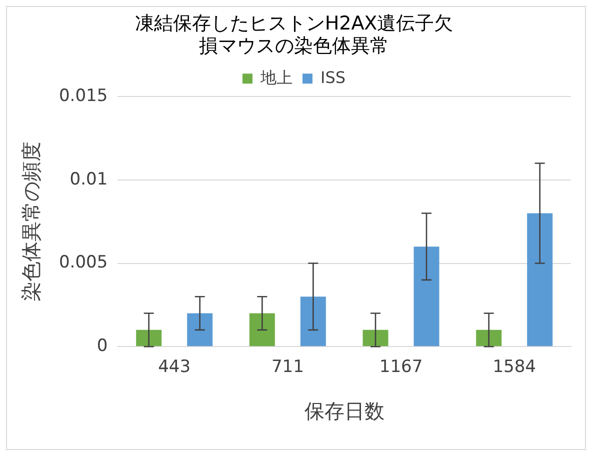 Image resolution: width=592 pixels, height=456 pixels. What do you see at coordinates (344, 411) in the screenshot?
I see `x-axis-title: 保存日数` at bounding box center [344, 411].